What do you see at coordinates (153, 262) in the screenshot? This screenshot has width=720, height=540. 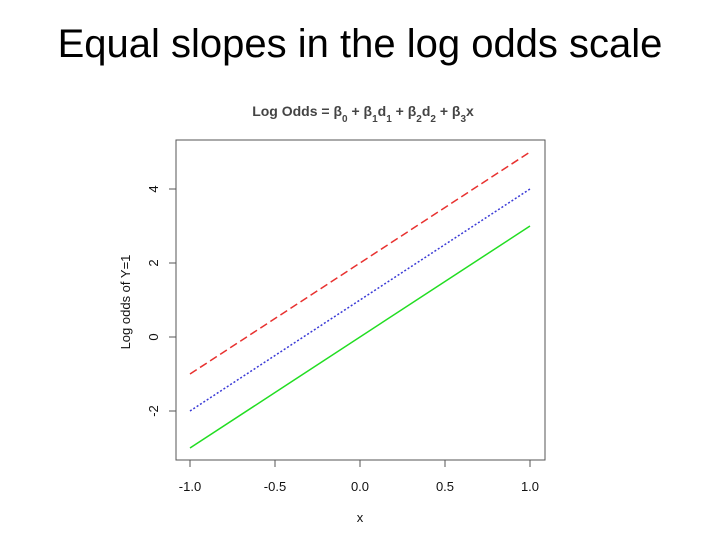 I see `y-tick-label: 2` at bounding box center [153, 262].